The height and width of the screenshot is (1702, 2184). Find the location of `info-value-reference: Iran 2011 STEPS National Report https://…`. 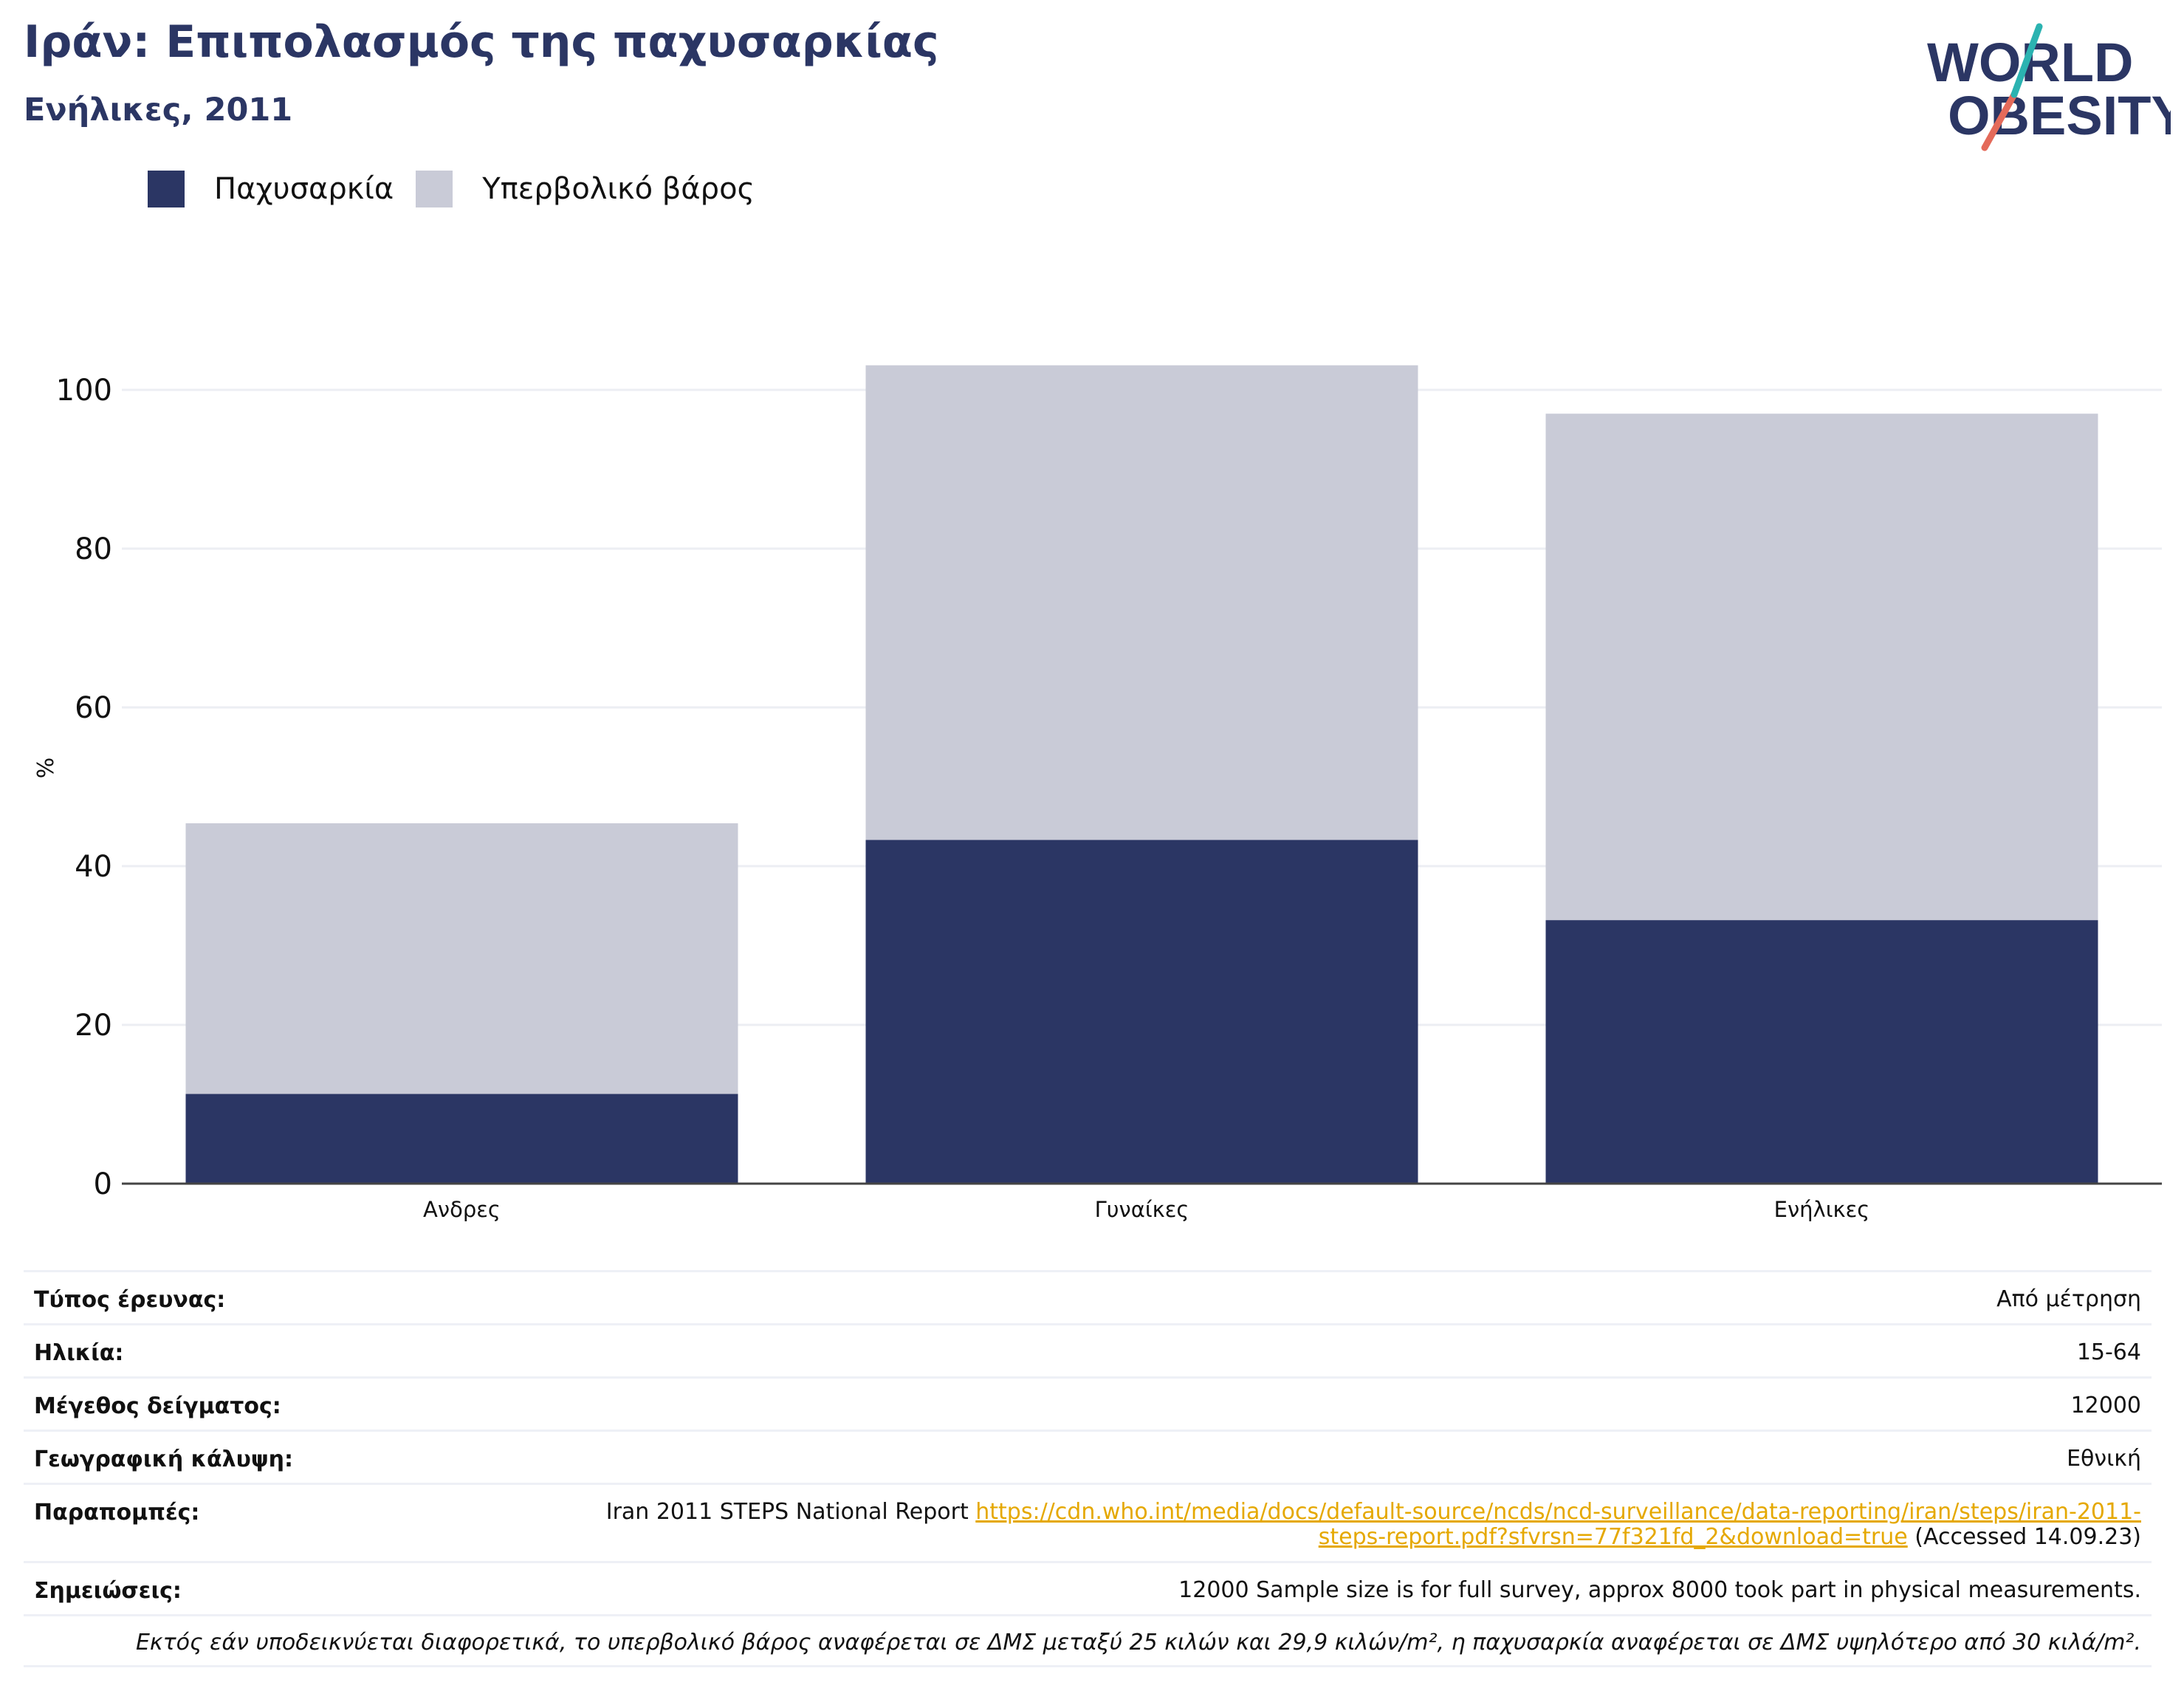

info-value-reference: Iran 2011 STEPS National Report https://… is located at coordinates (1366, 1524).